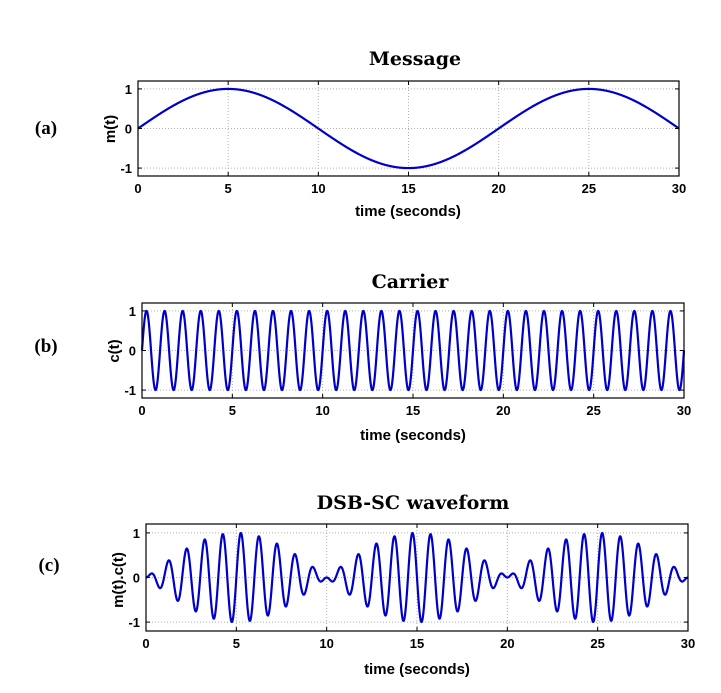 The width and height of the screenshot is (721, 693). Describe the element at coordinates (114, 350) in the screenshot. I see `y-axis-label: c(t)` at that location.